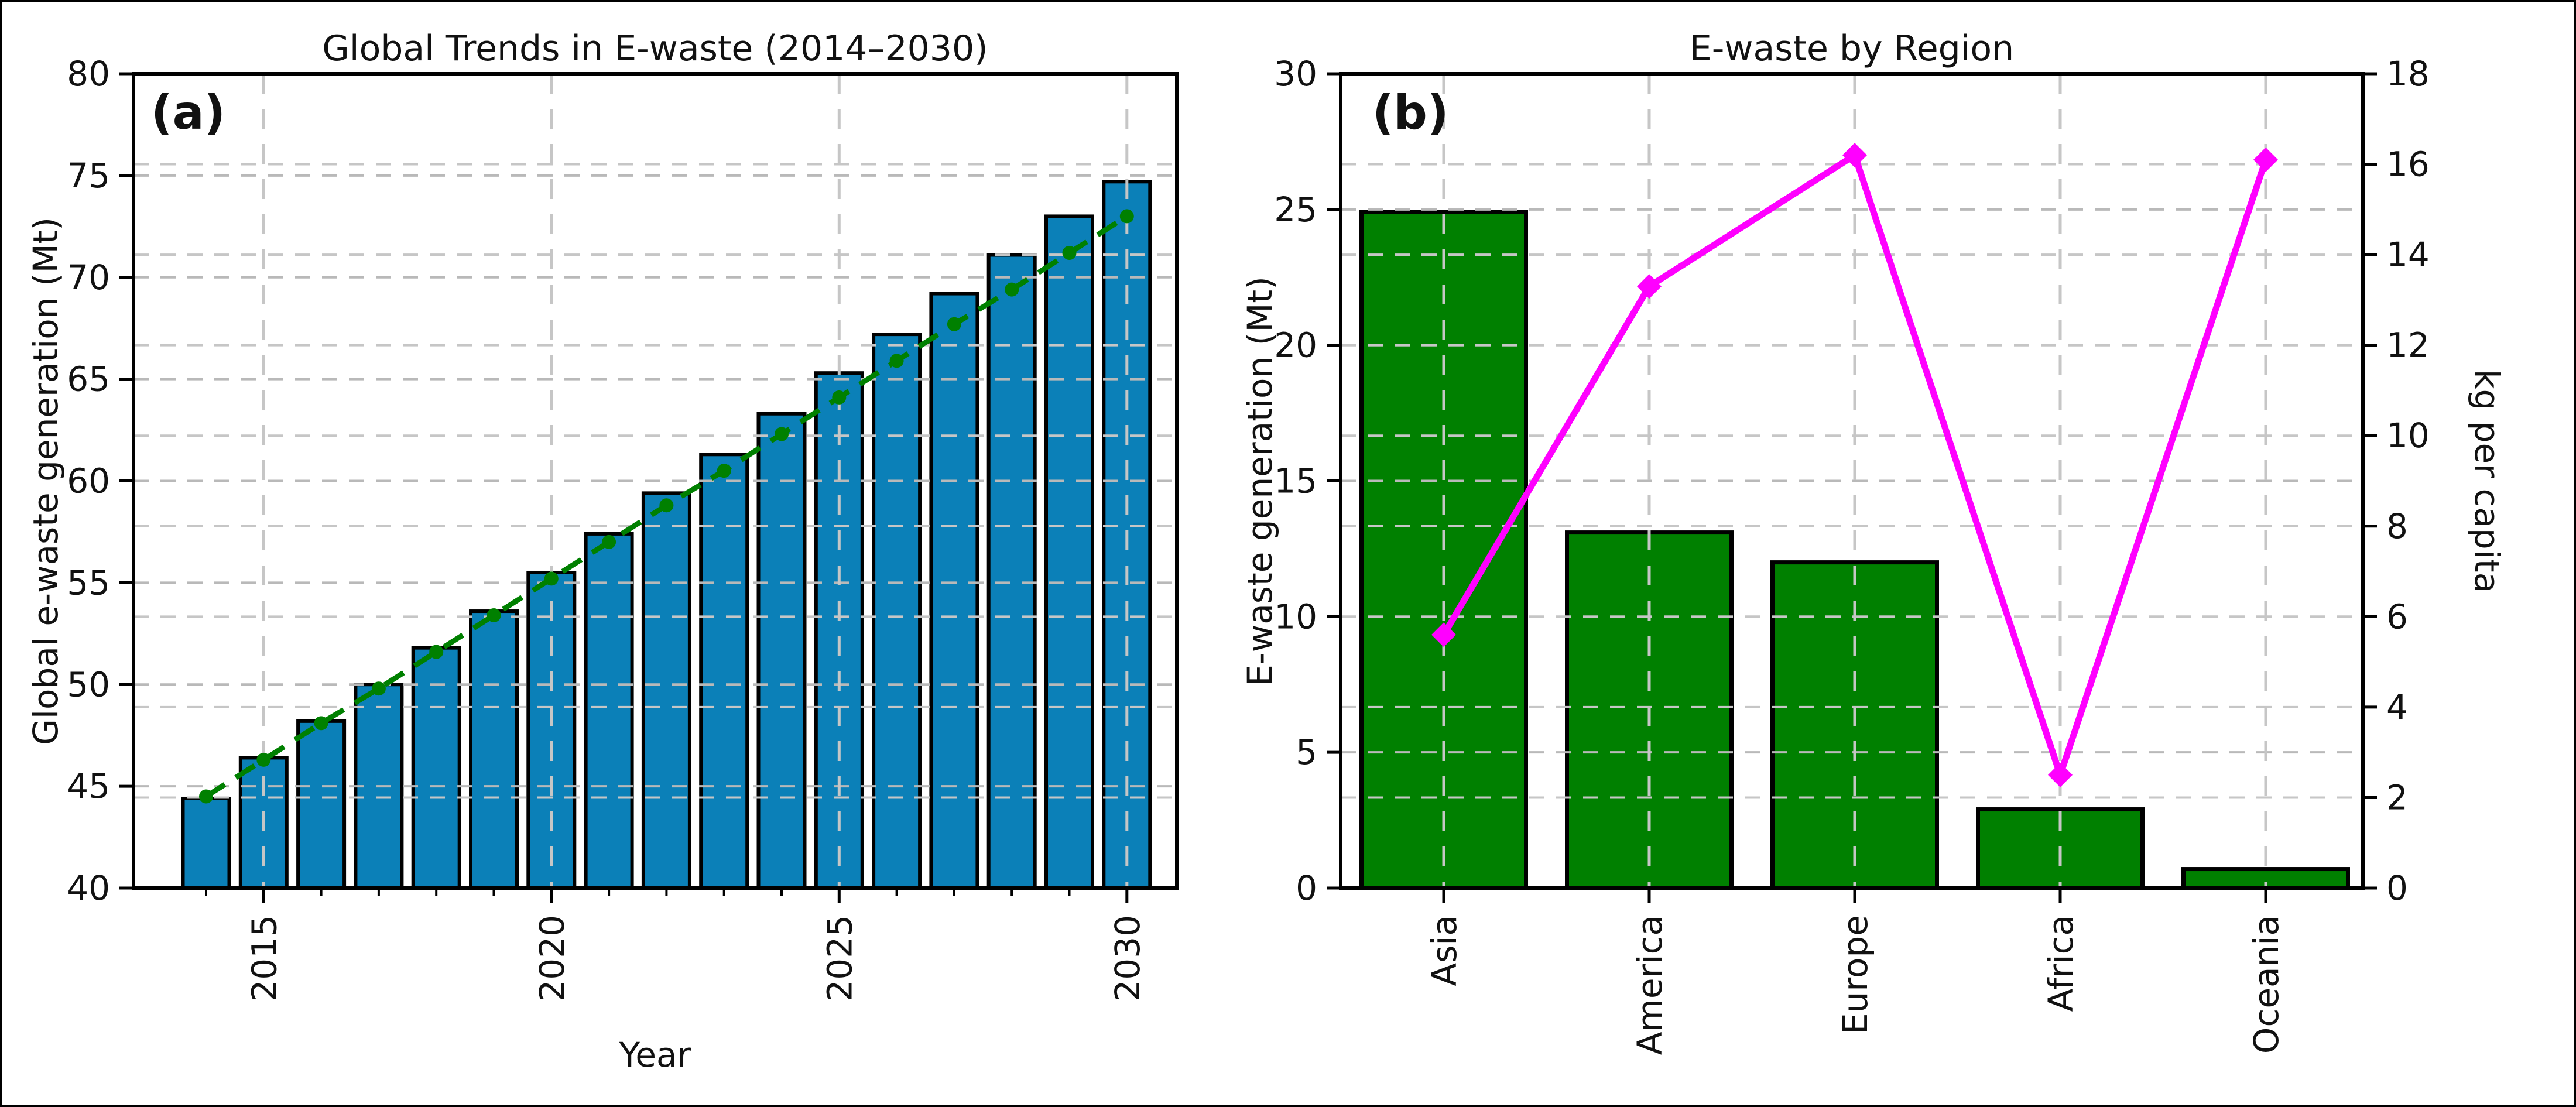 This screenshot has height=1107, width=2576. I want to click on trend-marker-2029, so click(1069, 253).